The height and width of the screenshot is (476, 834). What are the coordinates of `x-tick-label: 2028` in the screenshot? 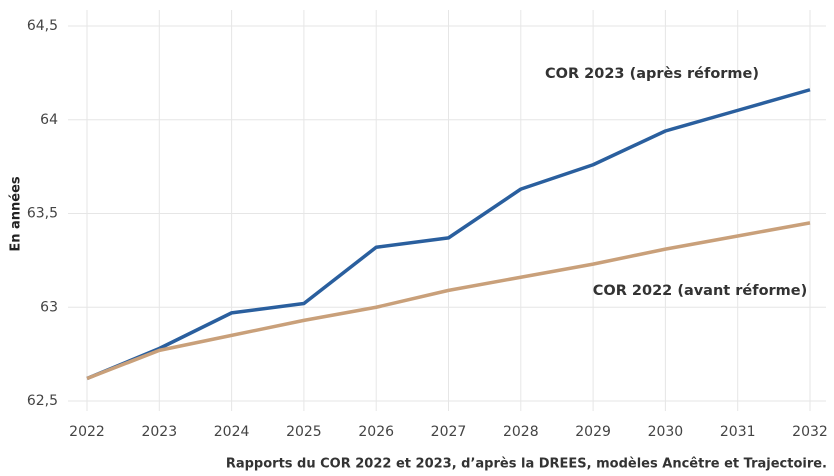 It's located at (521, 432).